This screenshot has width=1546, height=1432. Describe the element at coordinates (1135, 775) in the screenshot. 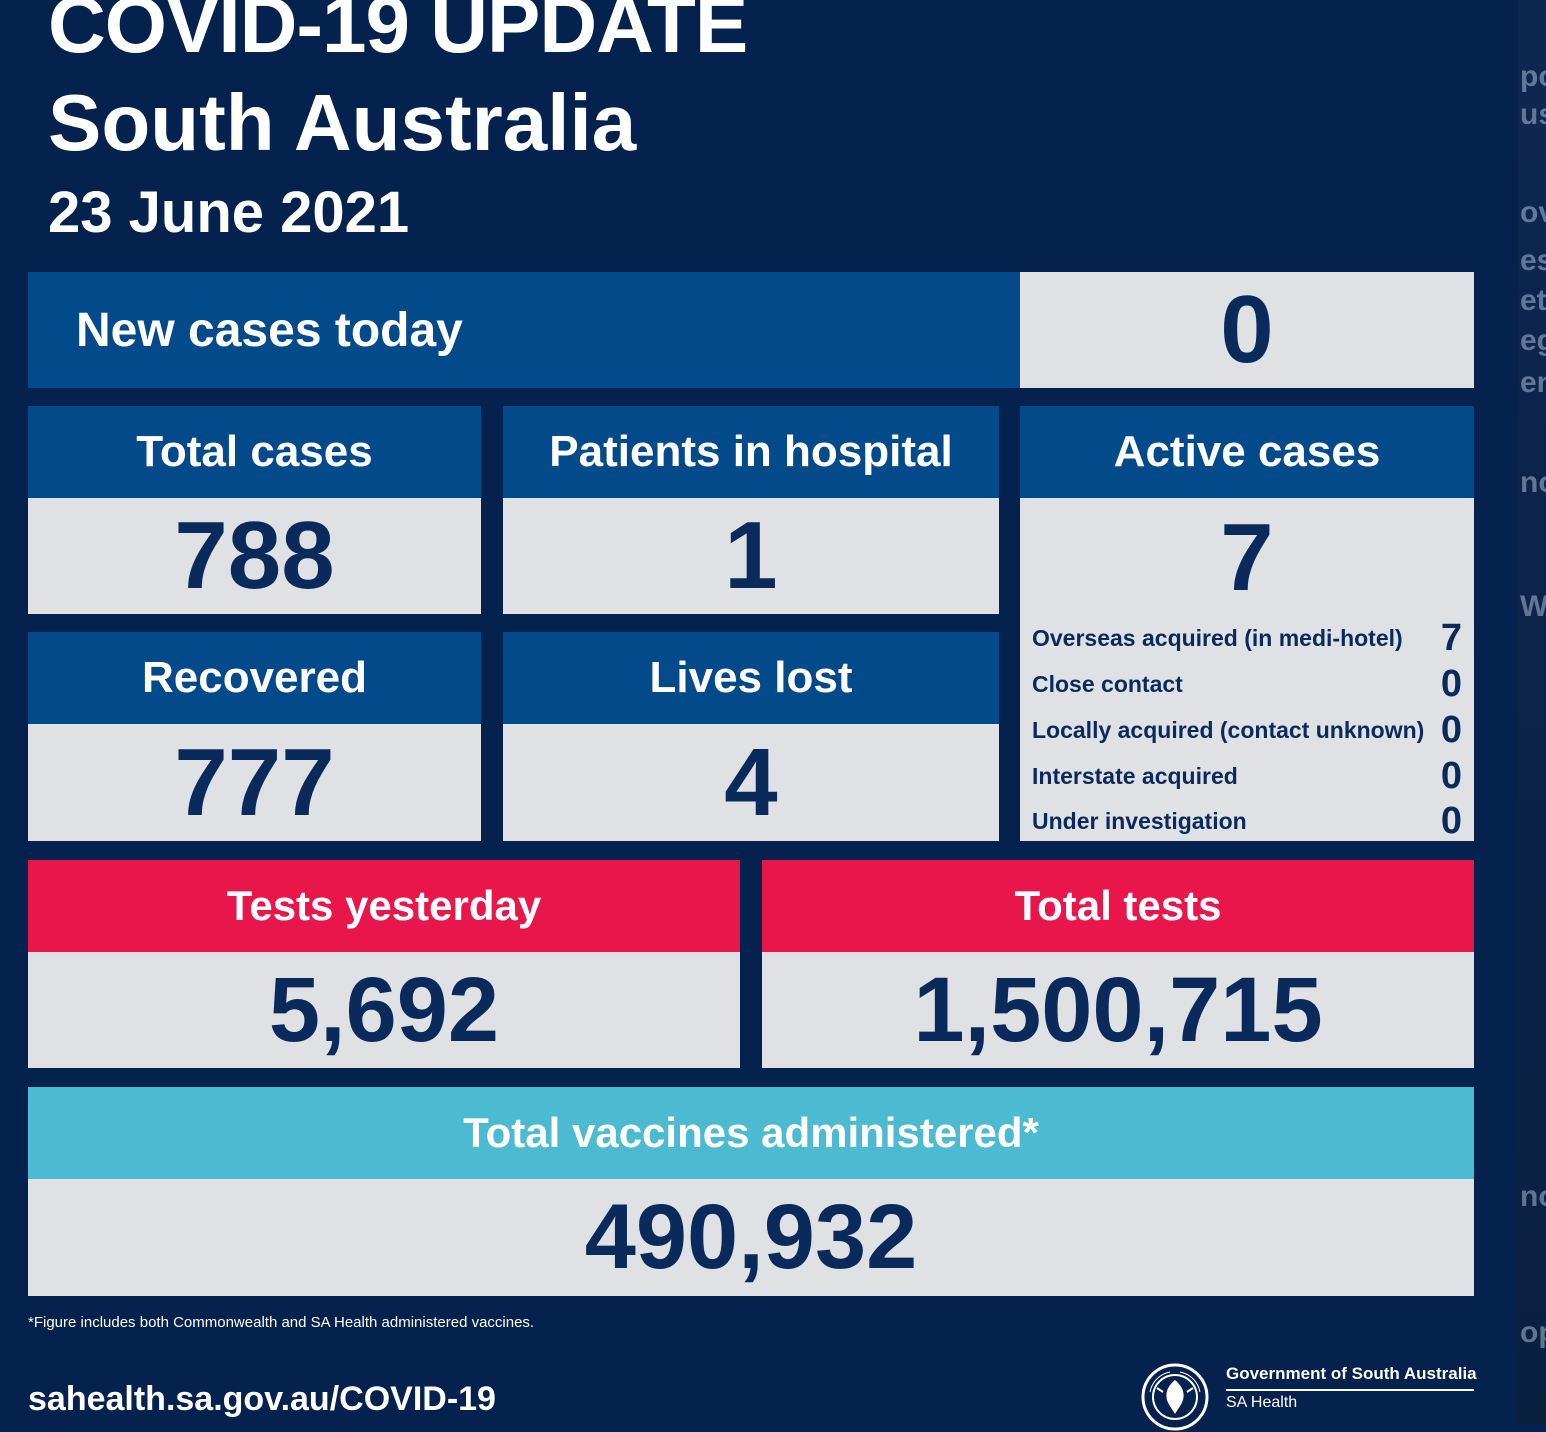

I see `breakdown-label: Interstate acquired` at that location.